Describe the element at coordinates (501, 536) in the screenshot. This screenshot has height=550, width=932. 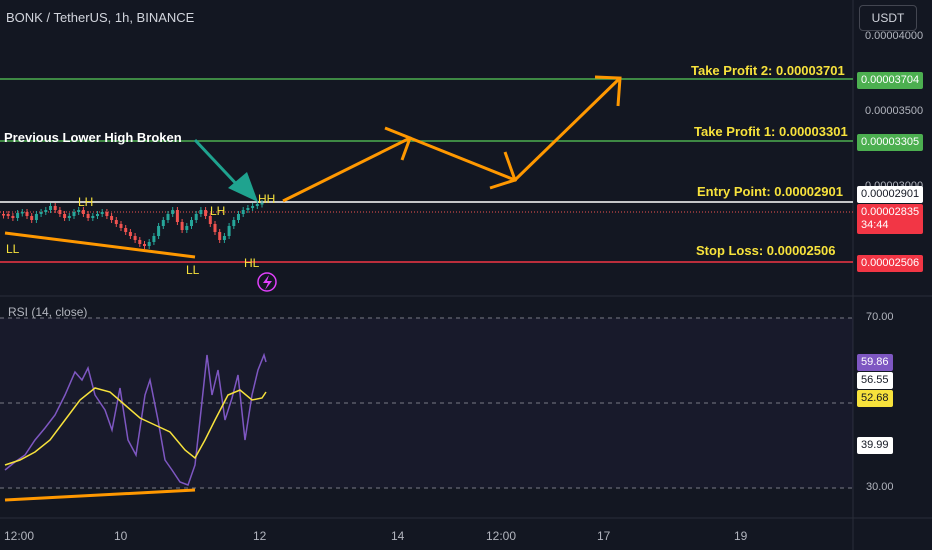
I see `time-tick-5: 12:00` at that location.